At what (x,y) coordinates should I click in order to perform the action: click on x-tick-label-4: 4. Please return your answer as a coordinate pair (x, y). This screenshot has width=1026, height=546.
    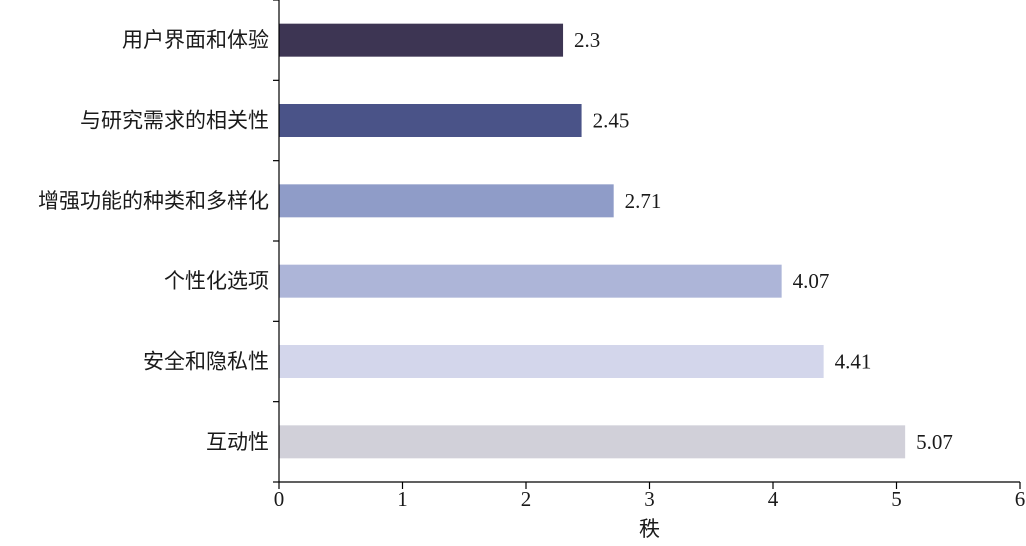
    Looking at the image, I should click on (773, 499).